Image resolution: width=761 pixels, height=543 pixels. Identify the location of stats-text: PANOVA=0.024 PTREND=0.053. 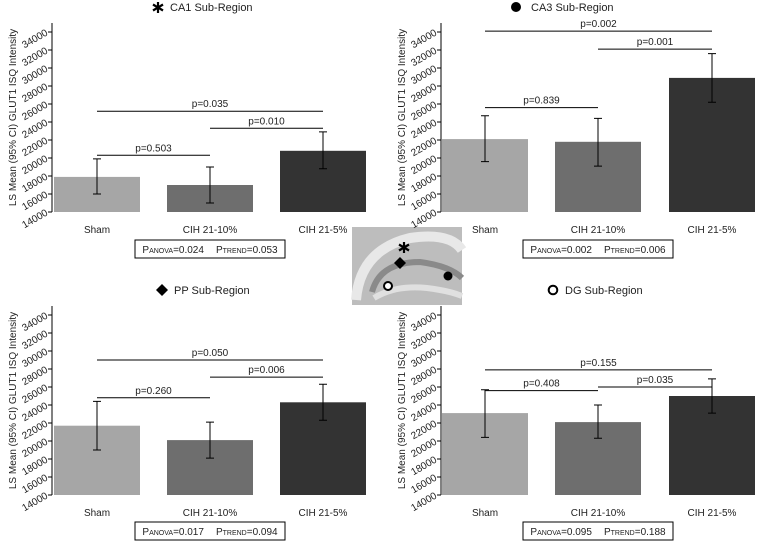
(210, 250).